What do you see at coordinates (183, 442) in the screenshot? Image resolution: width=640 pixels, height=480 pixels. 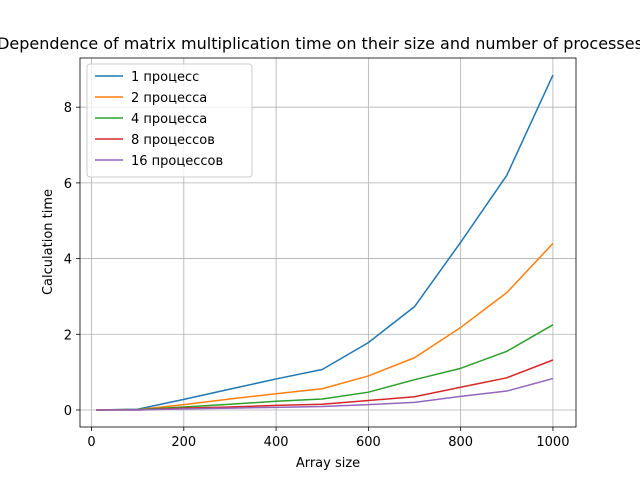 I see `x-tick-label: 200` at bounding box center [183, 442].